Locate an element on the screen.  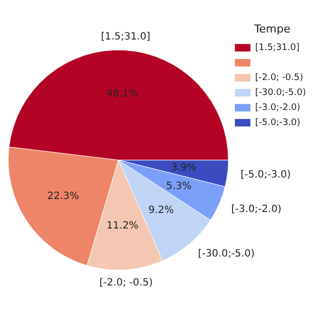
legend-label: [1.5;31.0] is located at coordinates (277, 48).